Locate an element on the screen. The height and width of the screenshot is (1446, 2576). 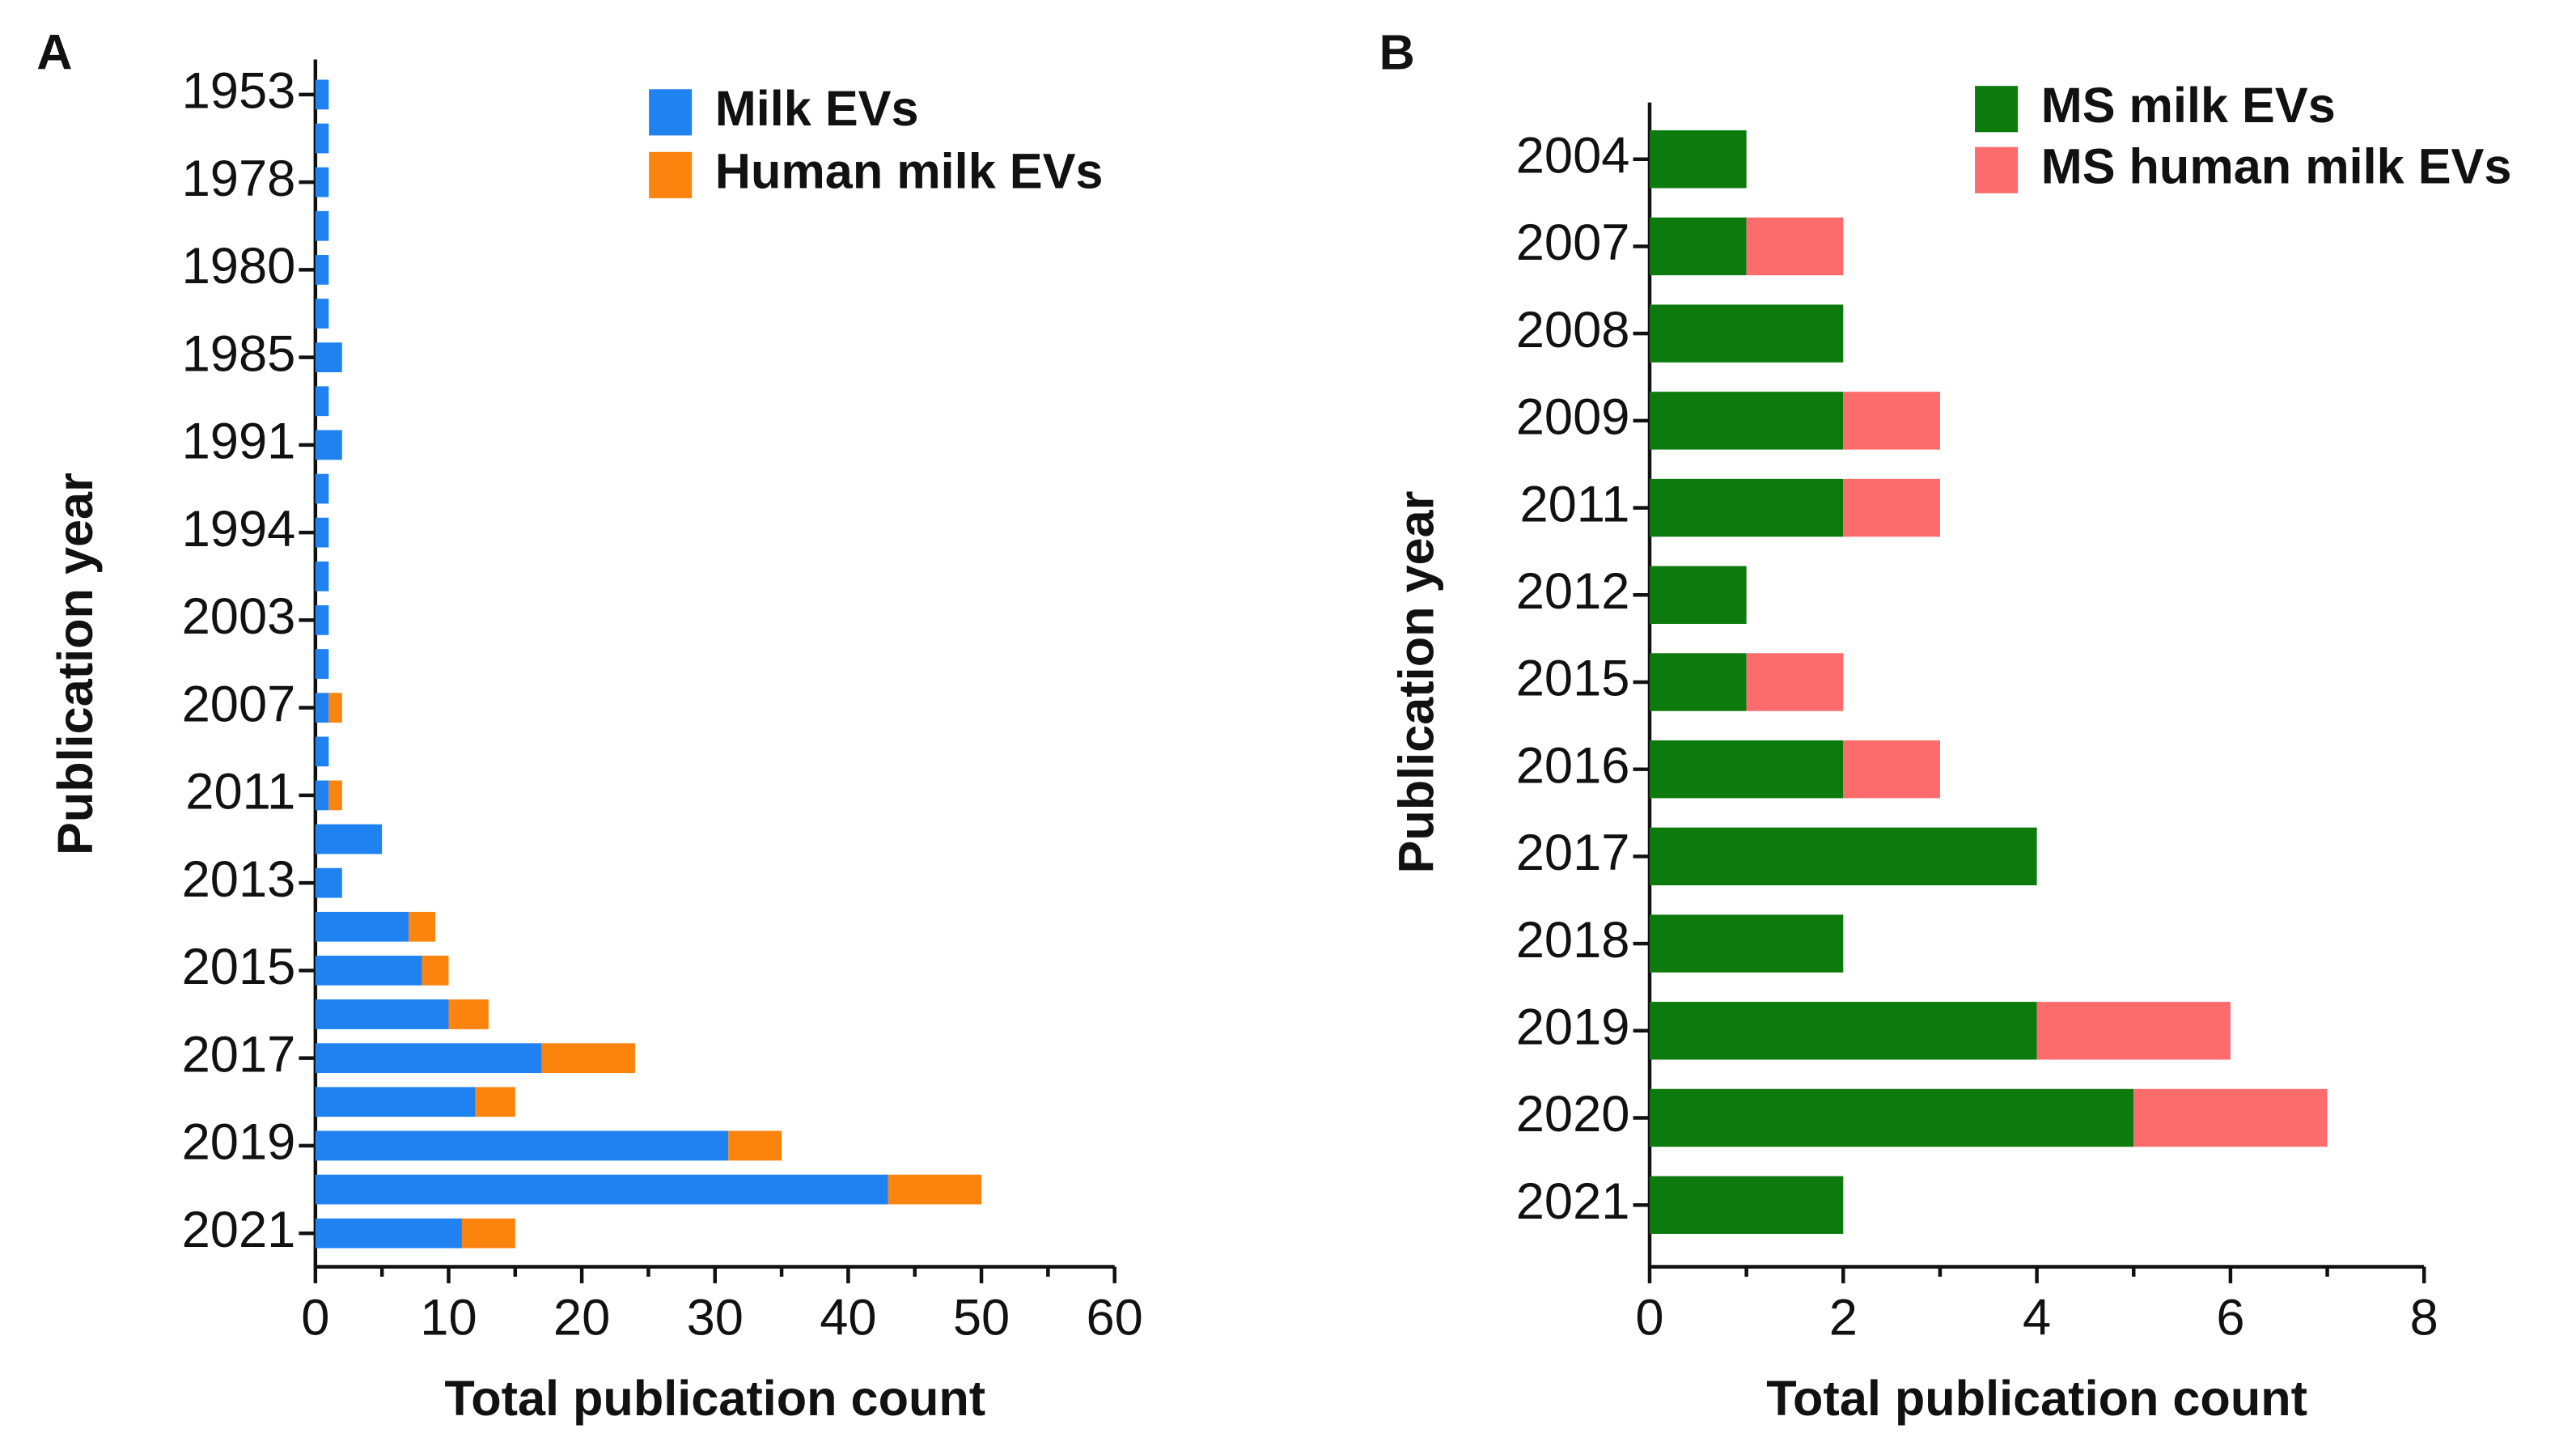
panel-label: A is located at coordinates (54, 52).